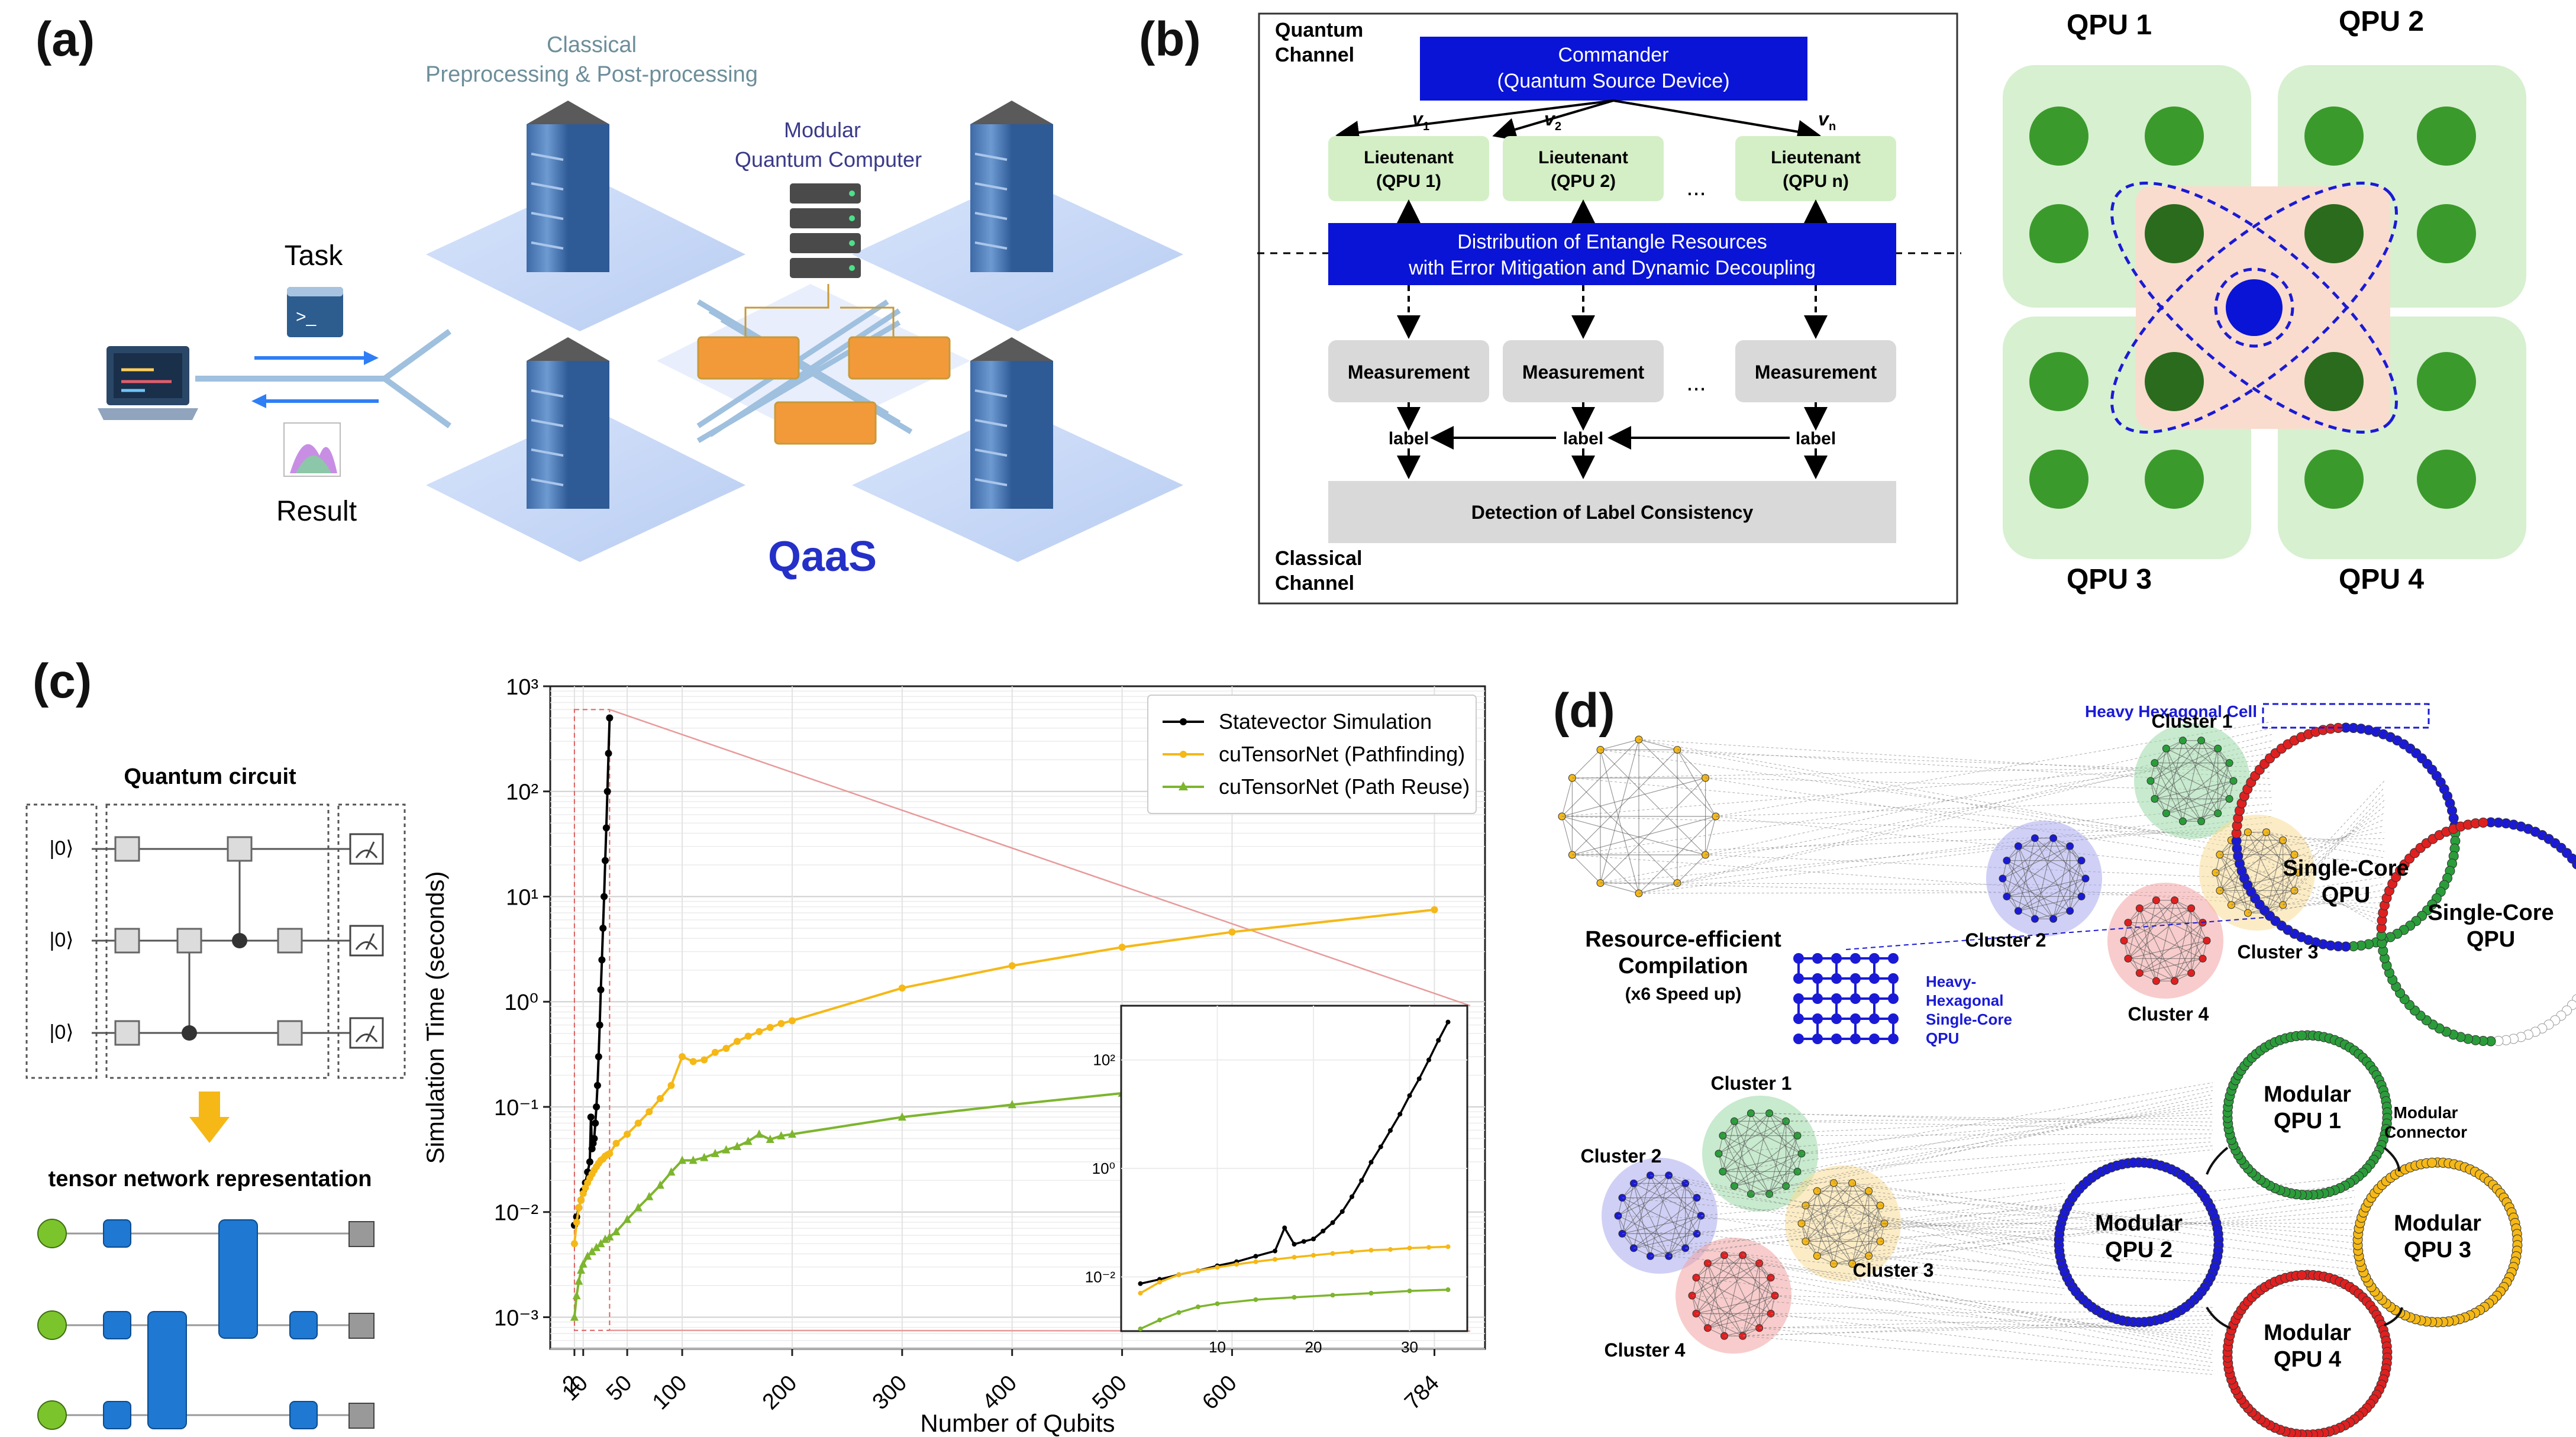  What do you see at coordinates (1409, 1347) in the screenshot?
I see `inset-x-tick-label: 30` at bounding box center [1409, 1347].